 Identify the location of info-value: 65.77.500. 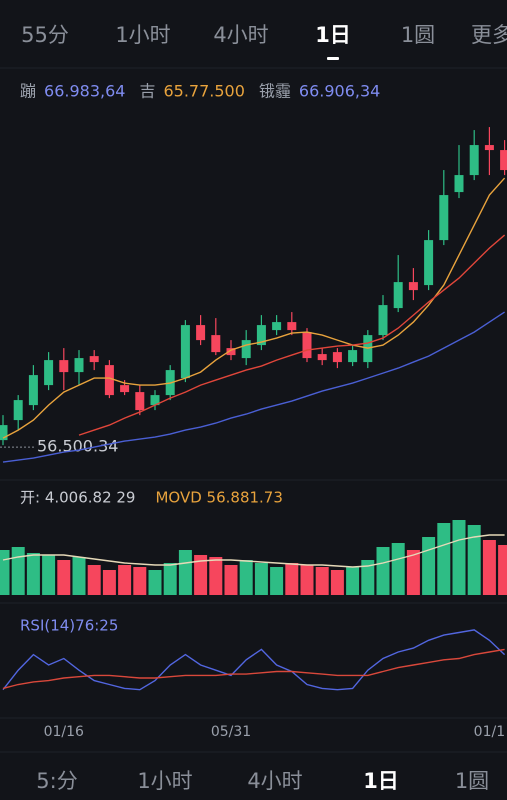
(203, 91).